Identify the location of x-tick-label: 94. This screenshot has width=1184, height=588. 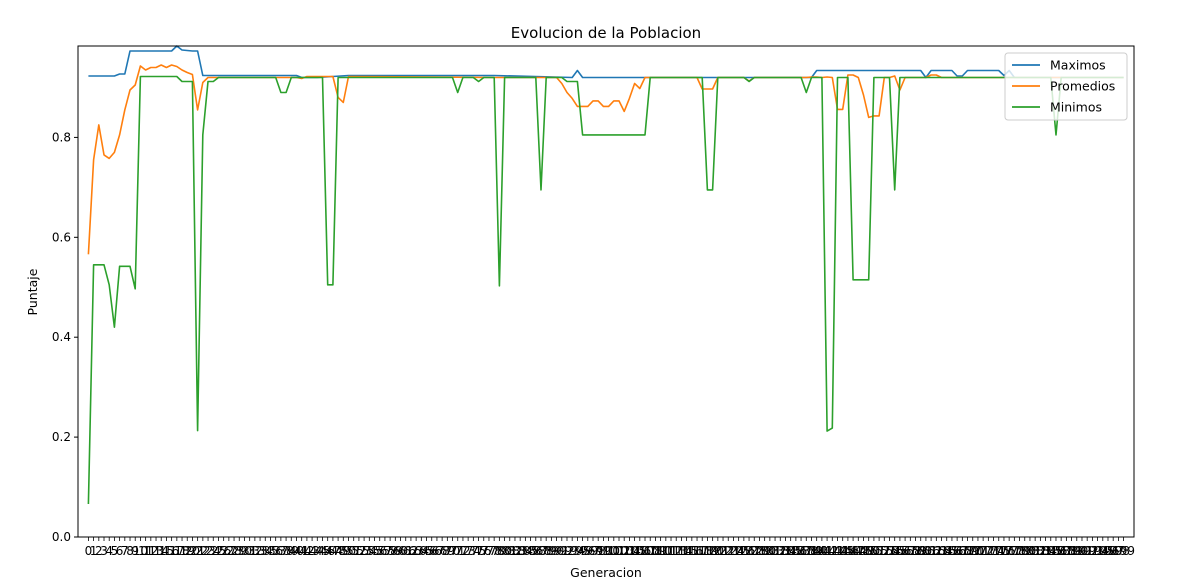
(577, 551).